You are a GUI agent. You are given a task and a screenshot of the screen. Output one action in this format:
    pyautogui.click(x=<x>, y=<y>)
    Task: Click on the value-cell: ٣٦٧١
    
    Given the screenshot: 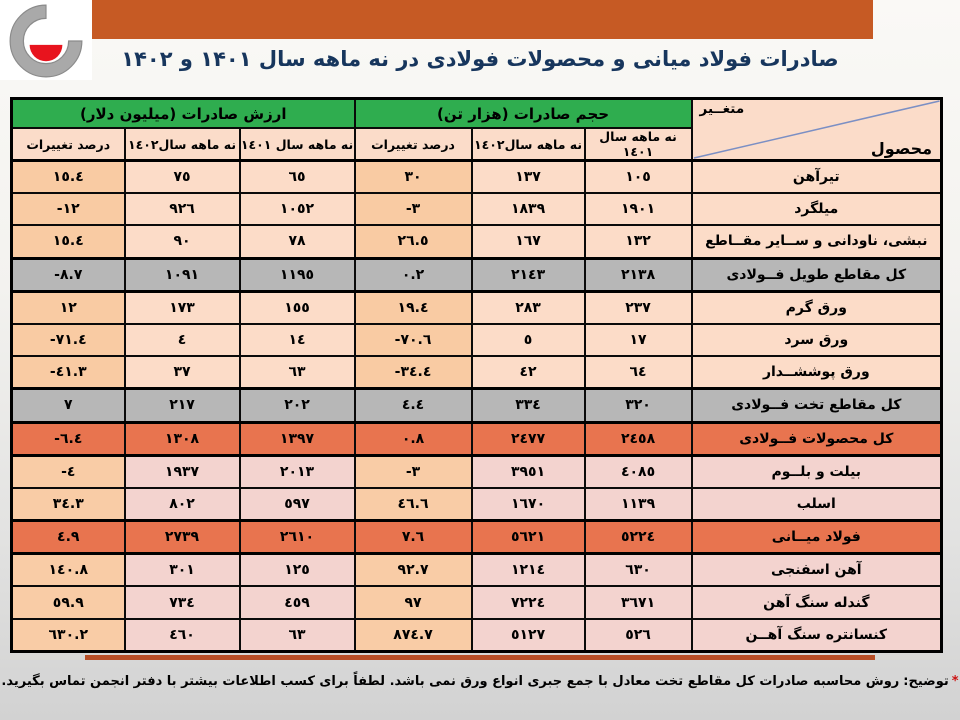 What is the action you would take?
    pyautogui.click(x=638, y=602)
    